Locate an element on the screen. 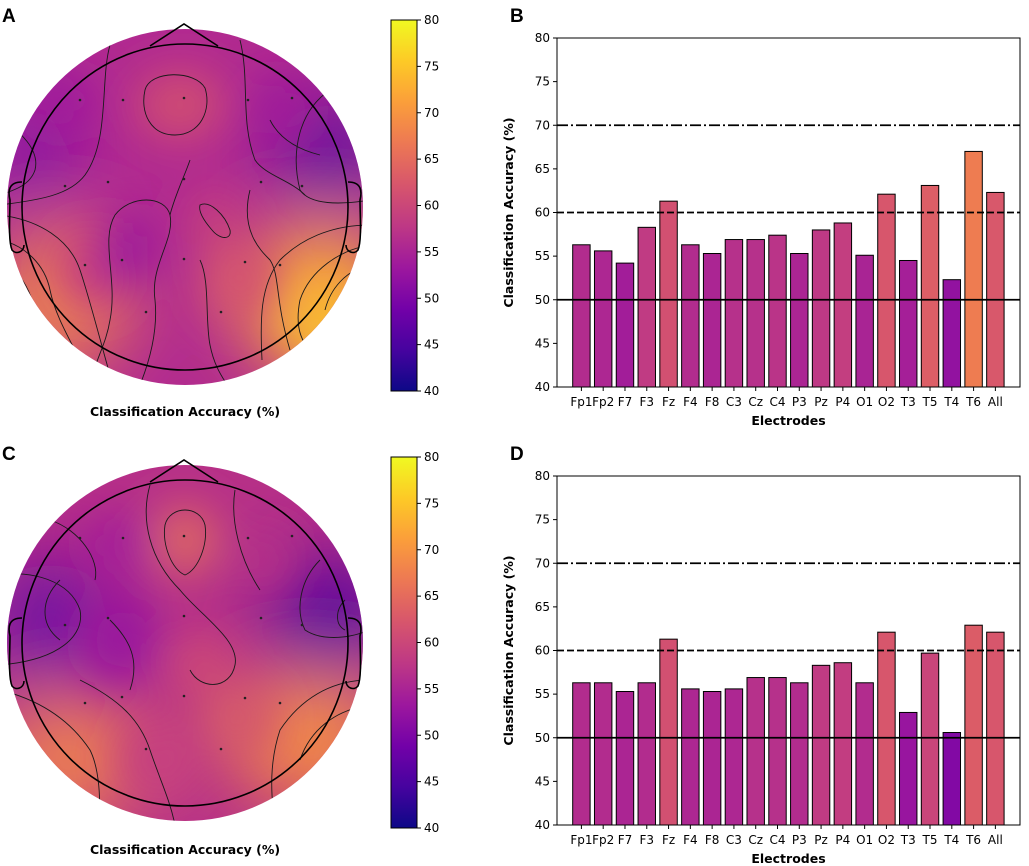 The width and height of the screenshot is (1029, 866). colorbar-c-gradient is located at coordinates (404, 642).